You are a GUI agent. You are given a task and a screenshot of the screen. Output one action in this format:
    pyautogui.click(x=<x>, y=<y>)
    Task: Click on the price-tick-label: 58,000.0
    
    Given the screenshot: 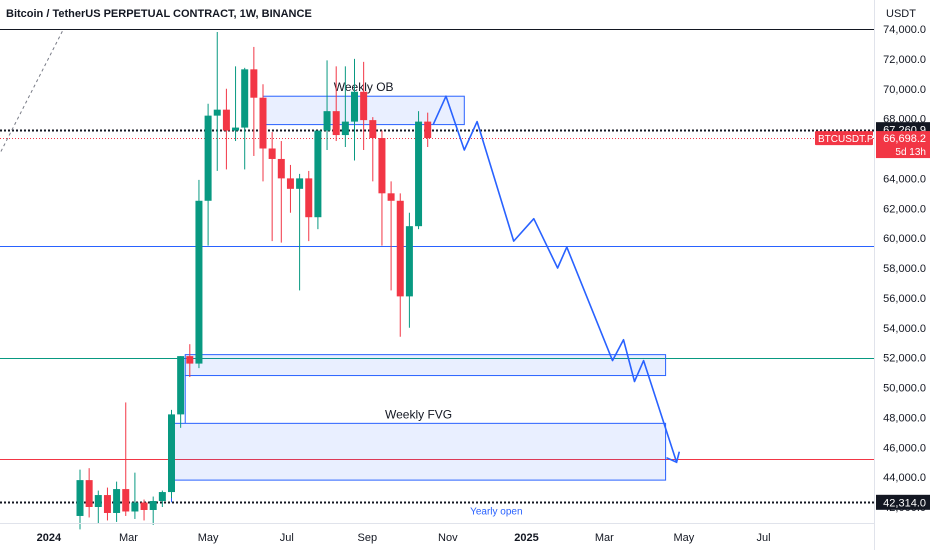 What is the action you would take?
    pyautogui.click(x=904, y=269)
    